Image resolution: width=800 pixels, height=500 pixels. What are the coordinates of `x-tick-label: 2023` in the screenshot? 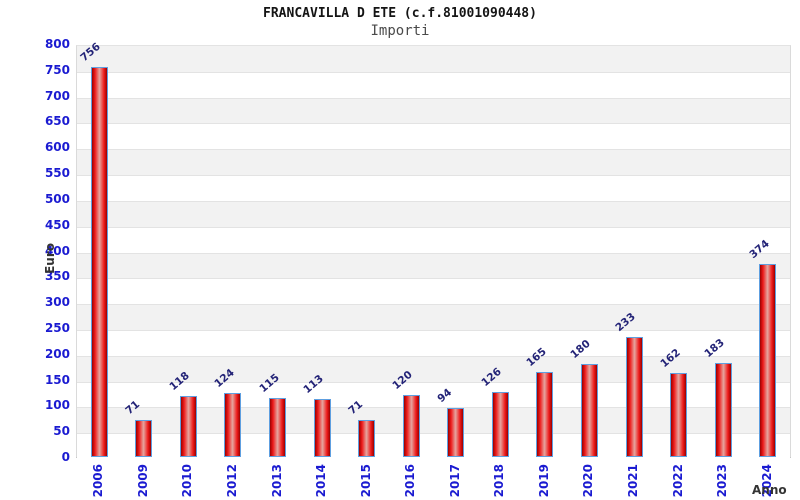 It's located at (722, 481).